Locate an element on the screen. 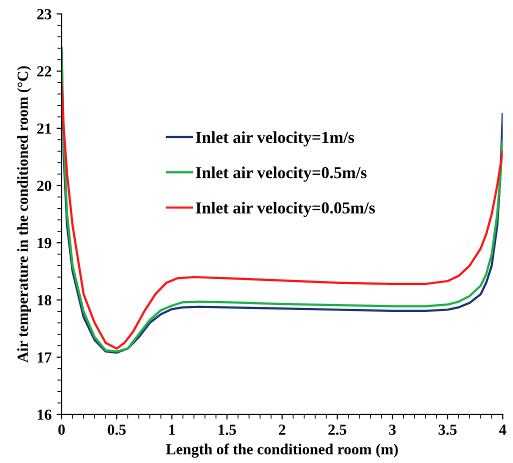 The image size is (513, 463). y-tick-label: 20 is located at coordinates (44, 185).